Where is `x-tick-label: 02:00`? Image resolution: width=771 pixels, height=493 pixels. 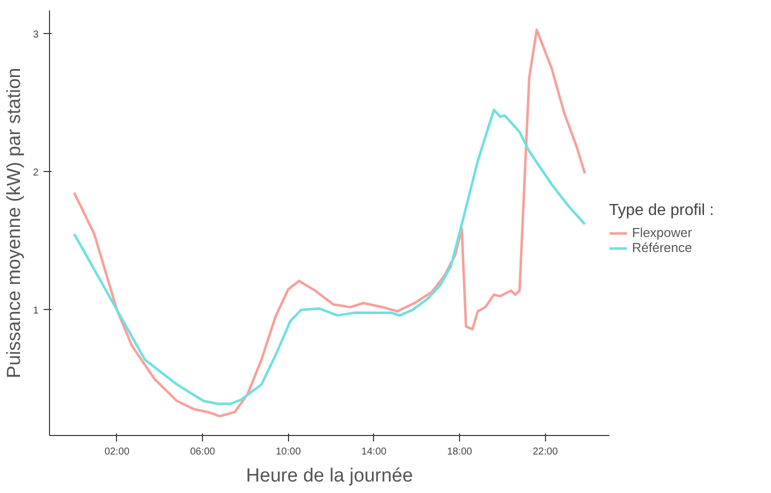 x-tick-label: 02:00 is located at coordinates (117, 452).